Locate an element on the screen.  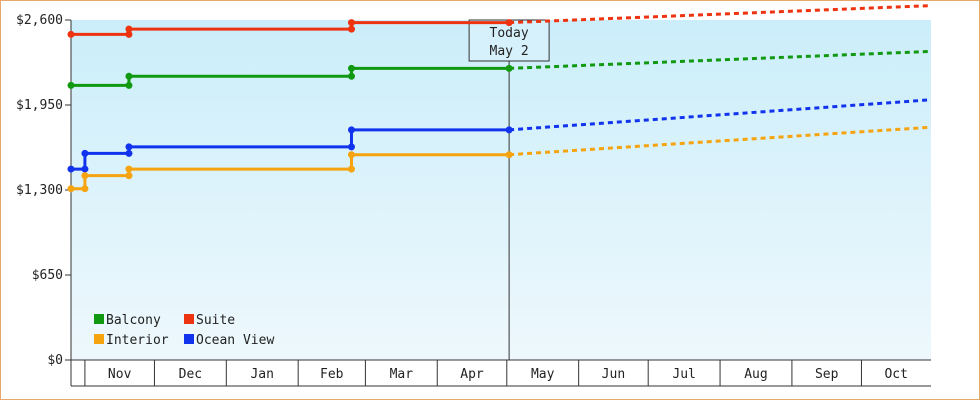
x-month-label: May is located at coordinates (543, 374).